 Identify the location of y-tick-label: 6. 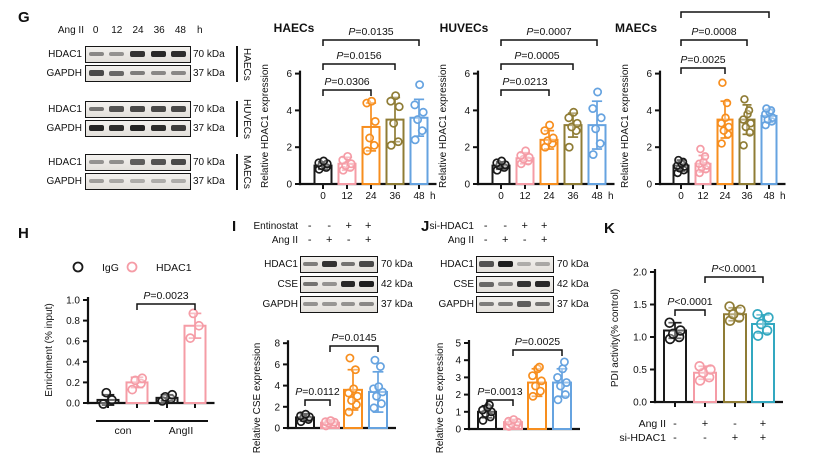
(277, 365).